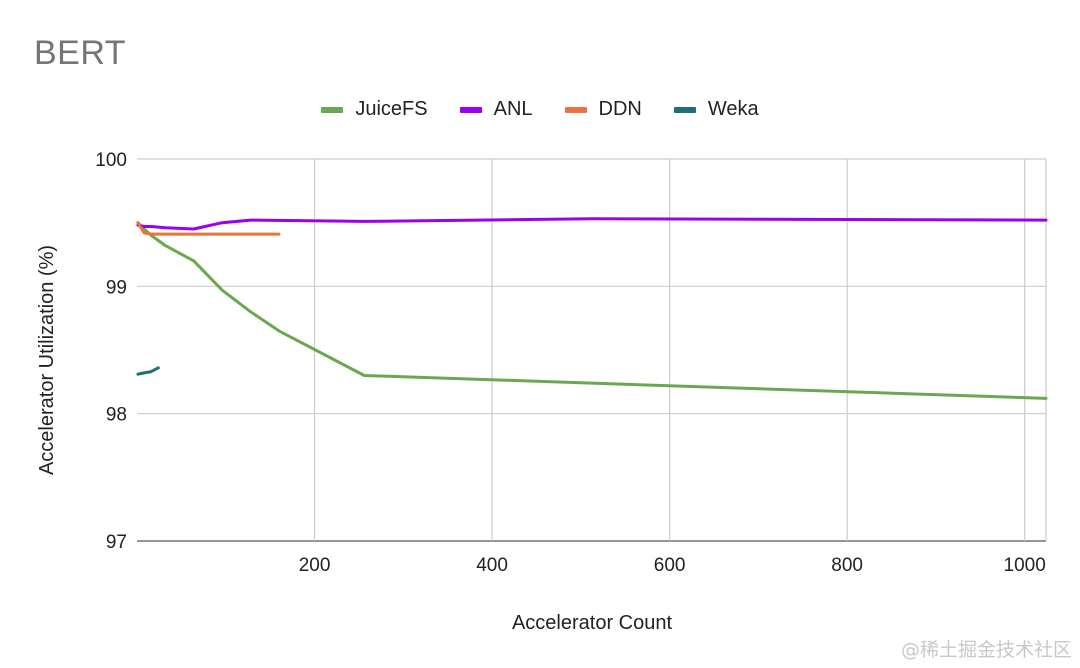 The height and width of the screenshot is (668, 1080). Describe the element at coordinates (116, 542) in the screenshot. I see `y-tick-label: 97` at that location.